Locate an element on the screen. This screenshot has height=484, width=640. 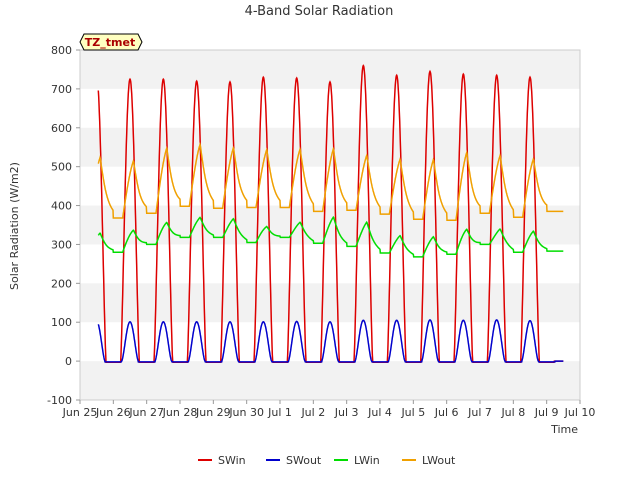
annotation-box: TZ_tmet is located at coordinates (111, 42).